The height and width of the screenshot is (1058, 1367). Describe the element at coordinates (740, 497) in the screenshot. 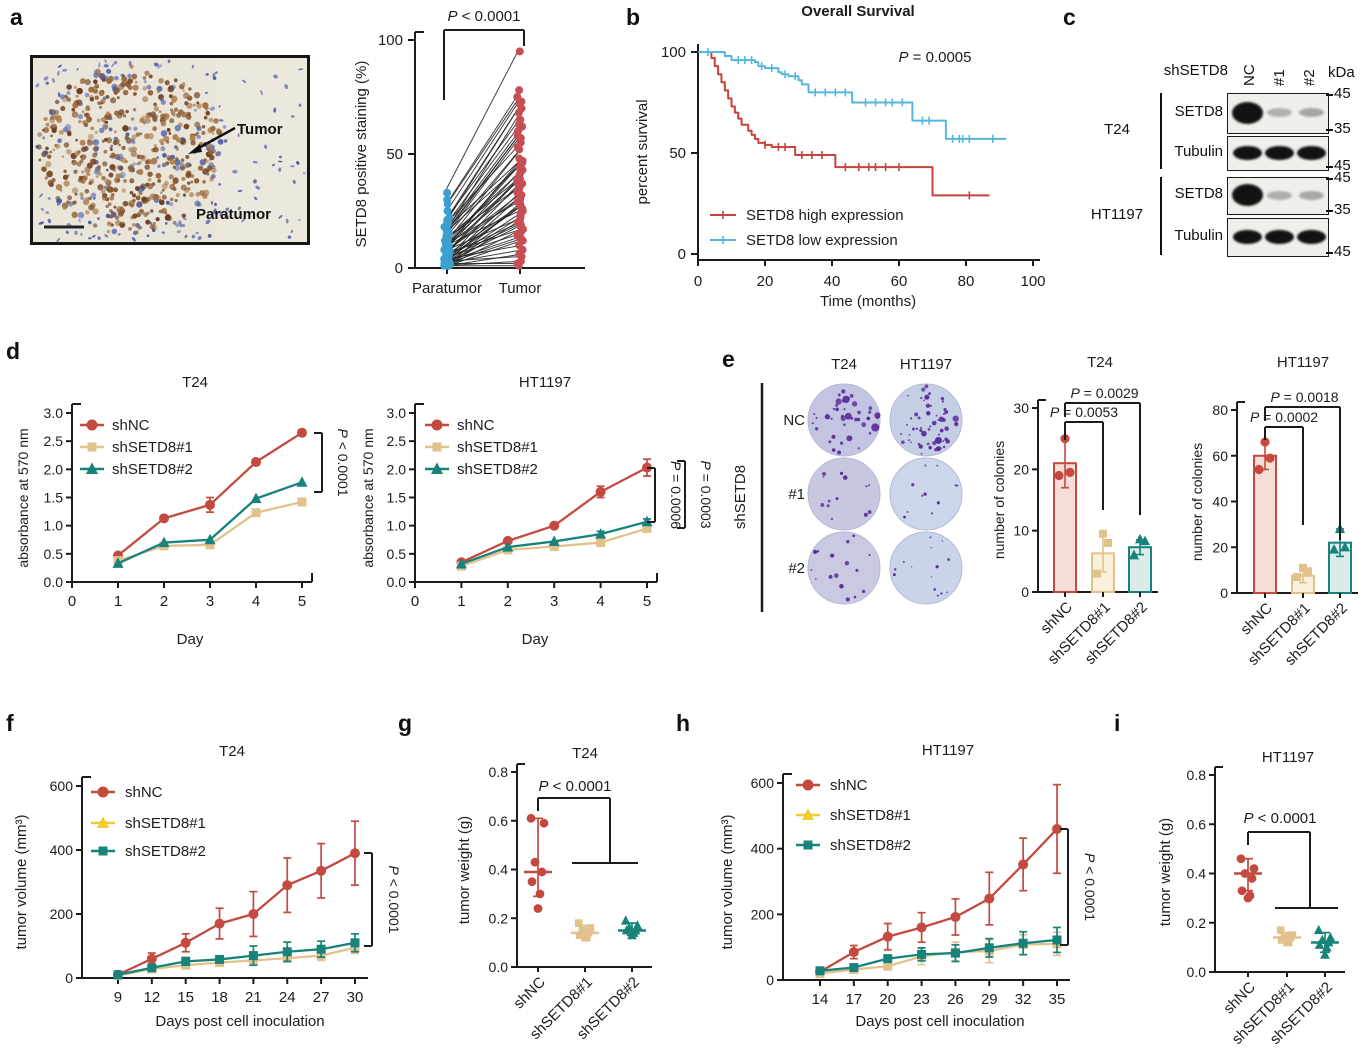

I see `svg-text: shSETD8` at that location.